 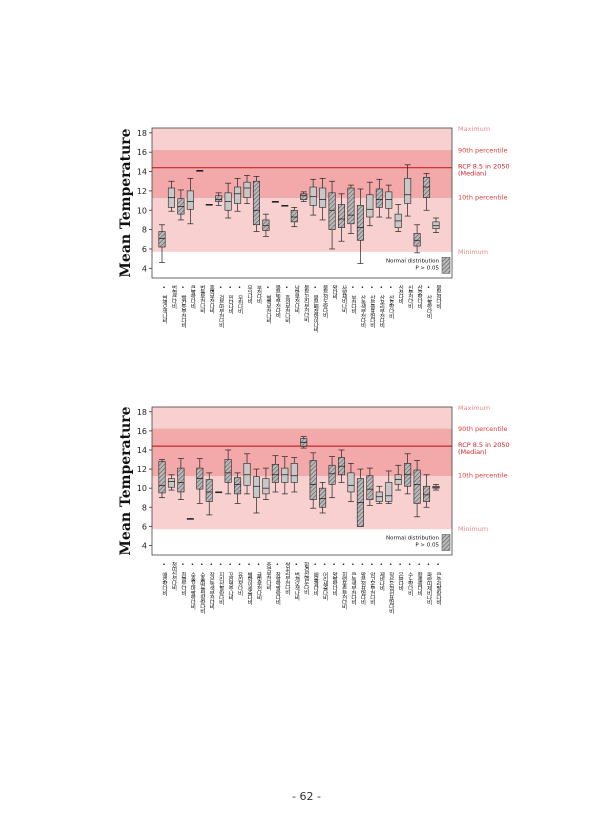 What do you see at coordinates (410, 579) in the screenshot?
I see `category-label: • 수노랑나비` at bounding box center [410, 579].